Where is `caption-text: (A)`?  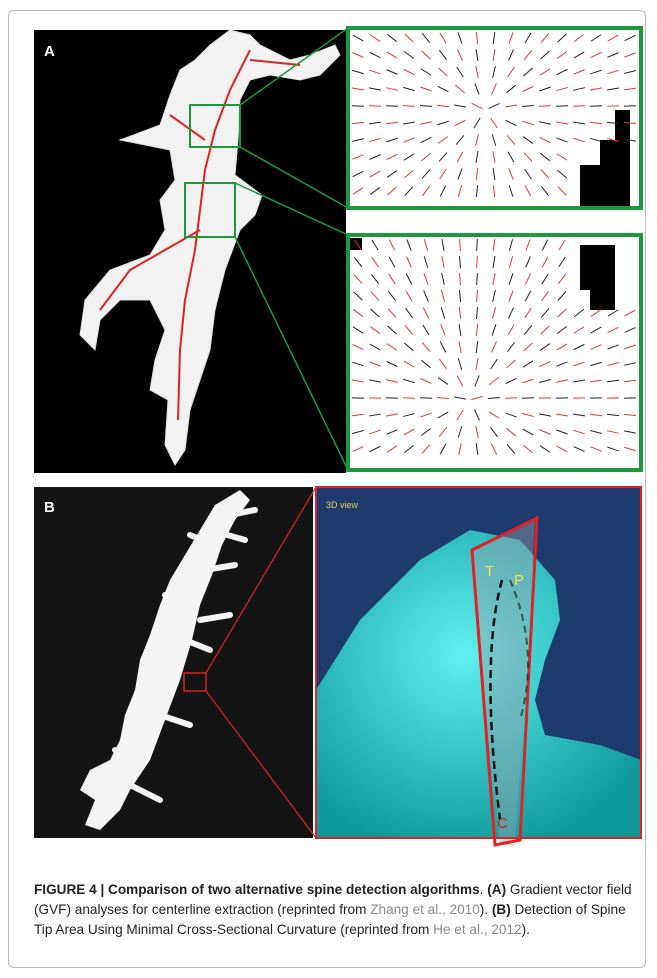 caption-text: (A) is located at coordinates (497, 889).